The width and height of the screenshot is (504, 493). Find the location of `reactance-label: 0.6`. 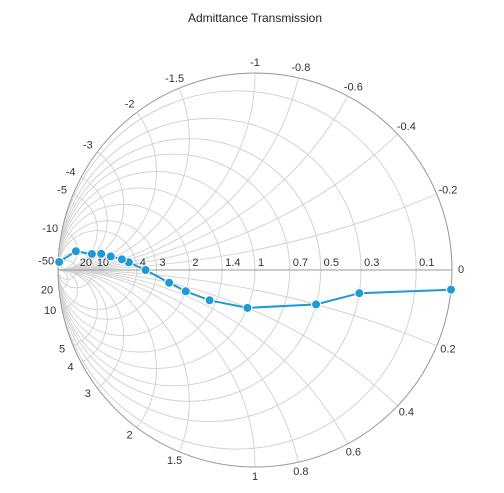

reactance-label: 0.6 is located at coordinates (353, 453).